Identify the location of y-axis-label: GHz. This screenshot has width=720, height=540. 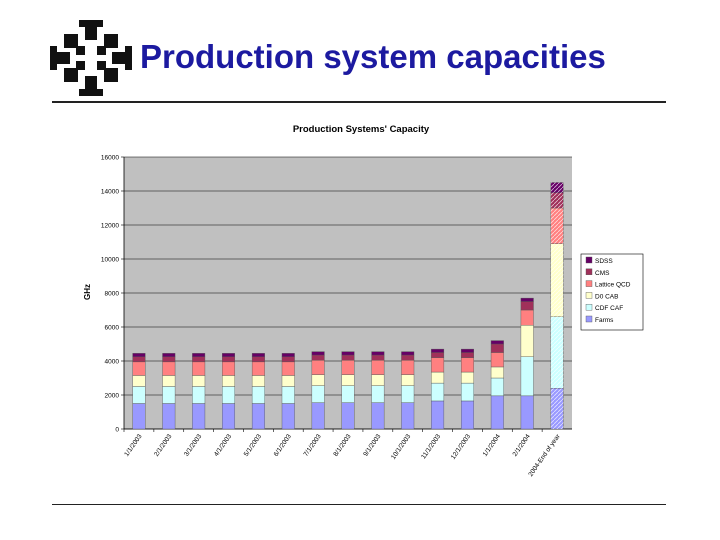
(87, 292).